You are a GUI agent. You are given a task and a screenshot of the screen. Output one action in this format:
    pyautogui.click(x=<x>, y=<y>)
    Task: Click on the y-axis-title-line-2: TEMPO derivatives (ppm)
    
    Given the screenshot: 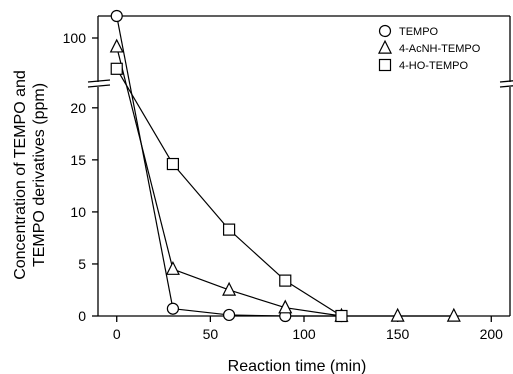 What is the action you would take?
    pyautogui.click(x=39, y=175)
    